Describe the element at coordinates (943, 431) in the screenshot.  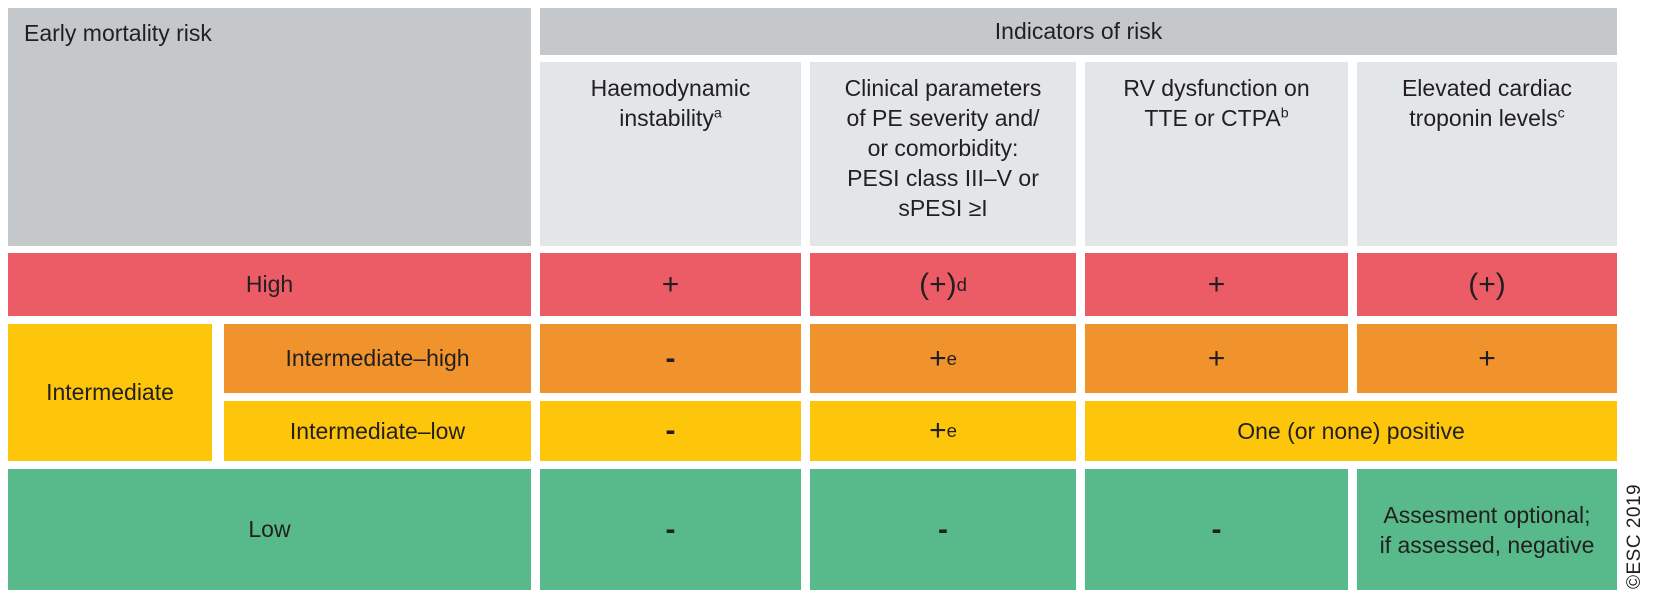
I see `cell-intermediate-low-clinical-parameters: + e` at that location.